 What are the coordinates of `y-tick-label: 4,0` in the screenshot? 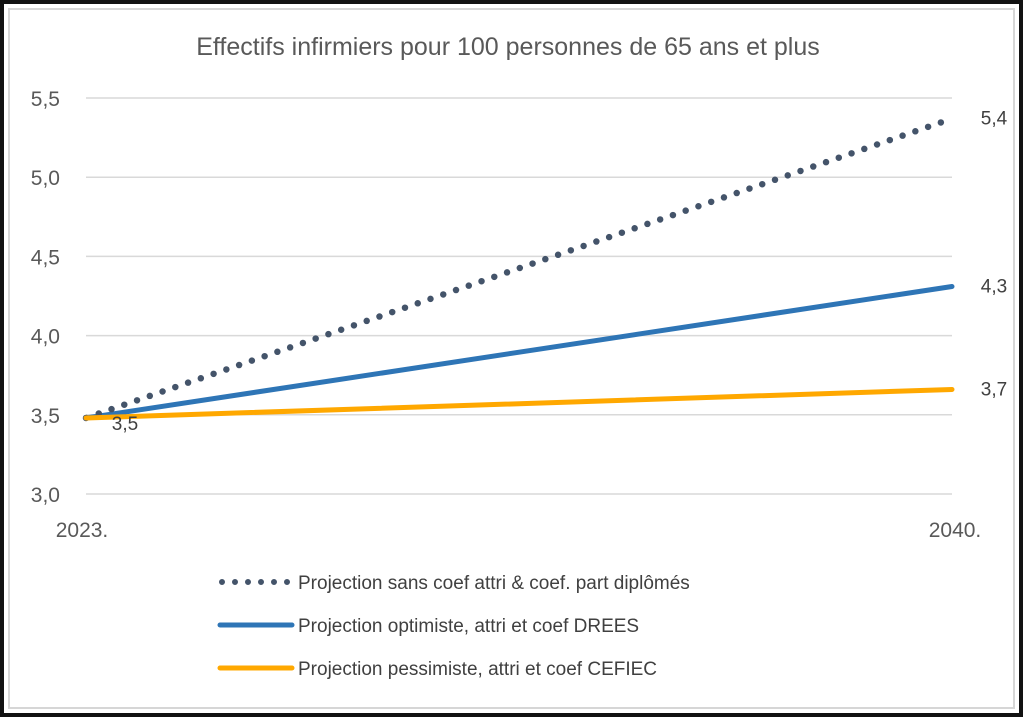 It's located at (45, 337).